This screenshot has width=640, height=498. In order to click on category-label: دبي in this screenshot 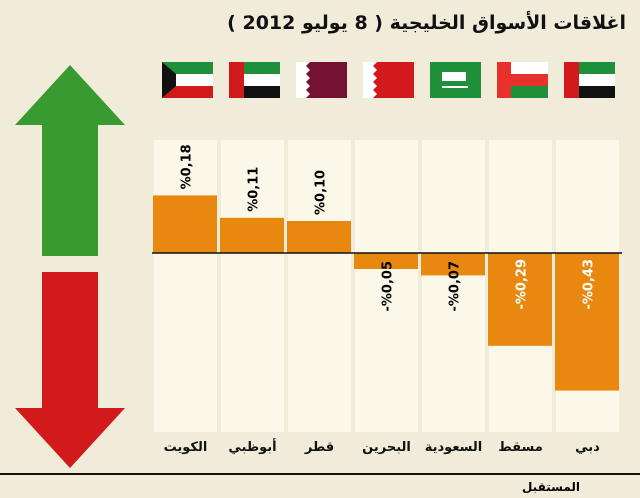, I will do `click(587, 447)`.